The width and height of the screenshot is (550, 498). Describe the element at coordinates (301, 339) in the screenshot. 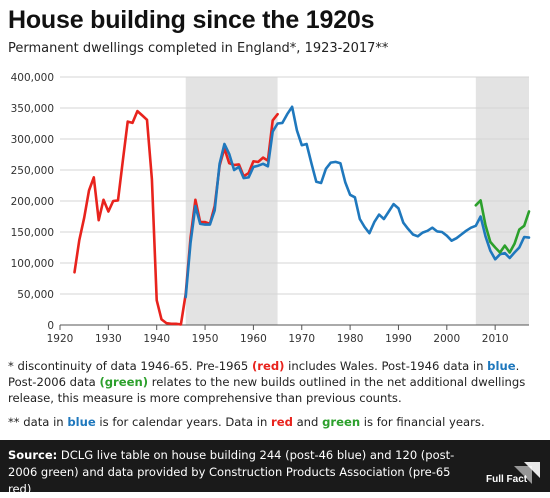

I see `x-tick-label: 1970` at that location.